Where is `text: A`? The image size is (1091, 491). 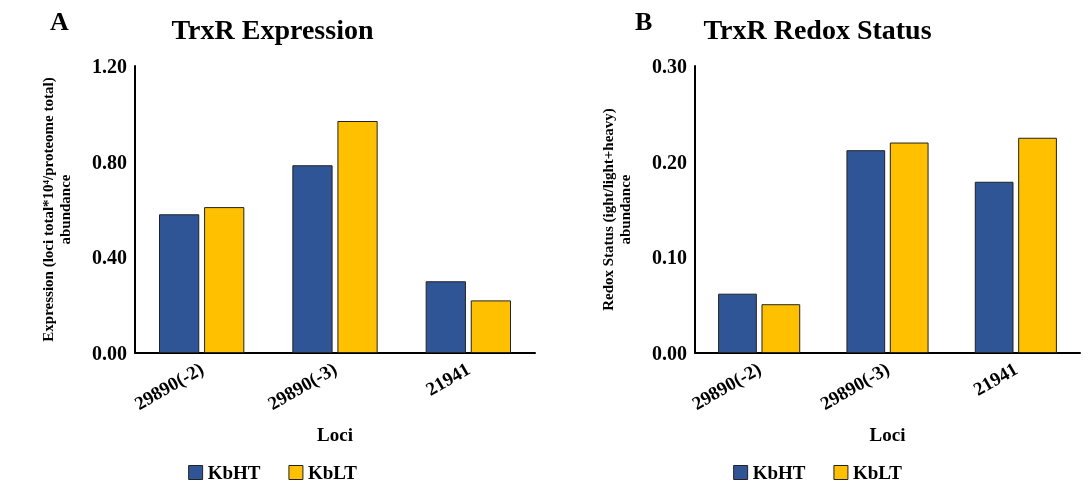 text: A is located at coordinates (59, 21).